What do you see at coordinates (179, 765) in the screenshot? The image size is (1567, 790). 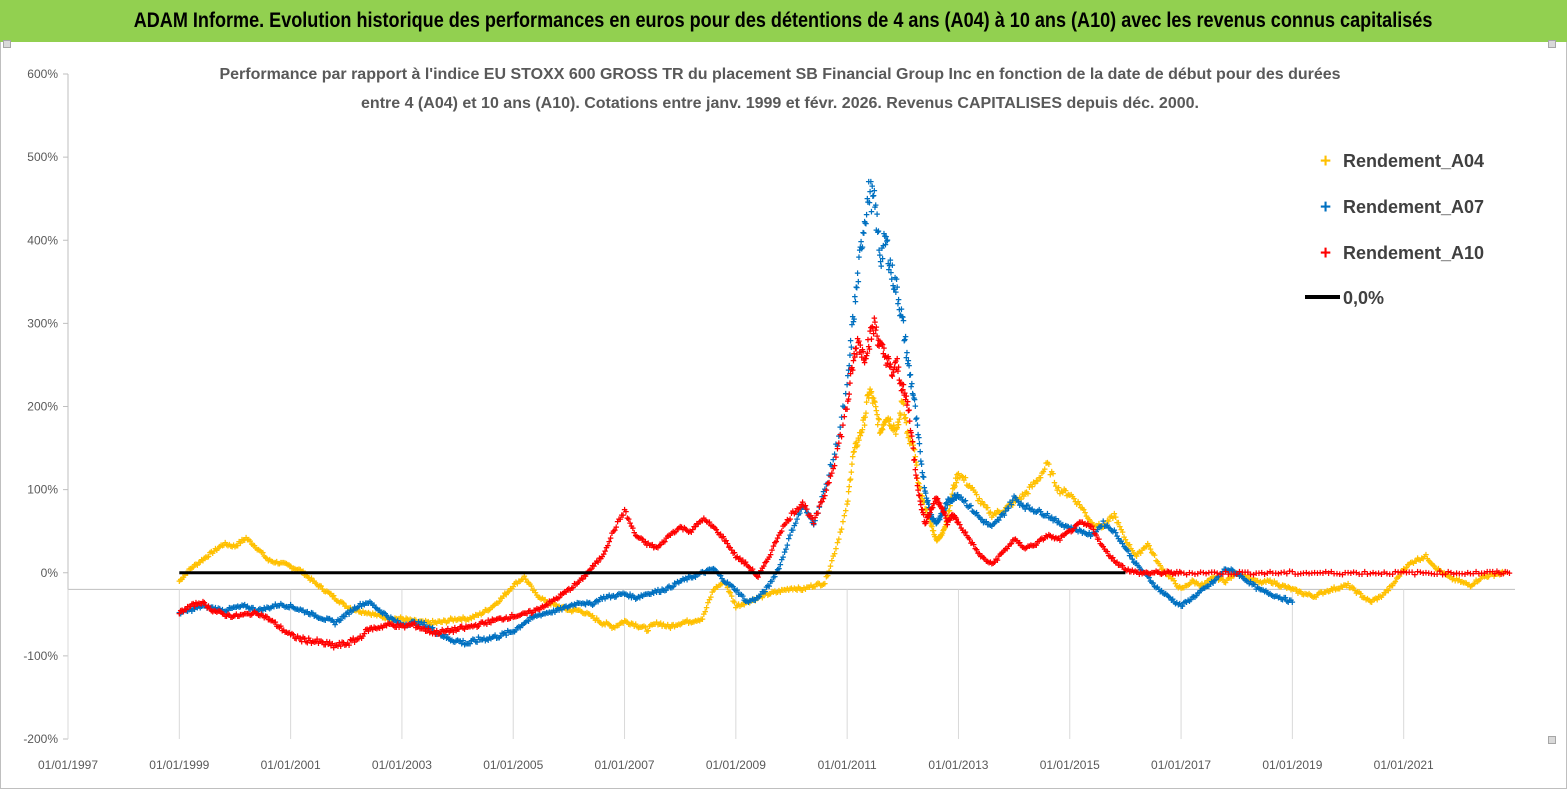 I see `x-tick-label: 01/01/1999` at bounding box center [179, 765].